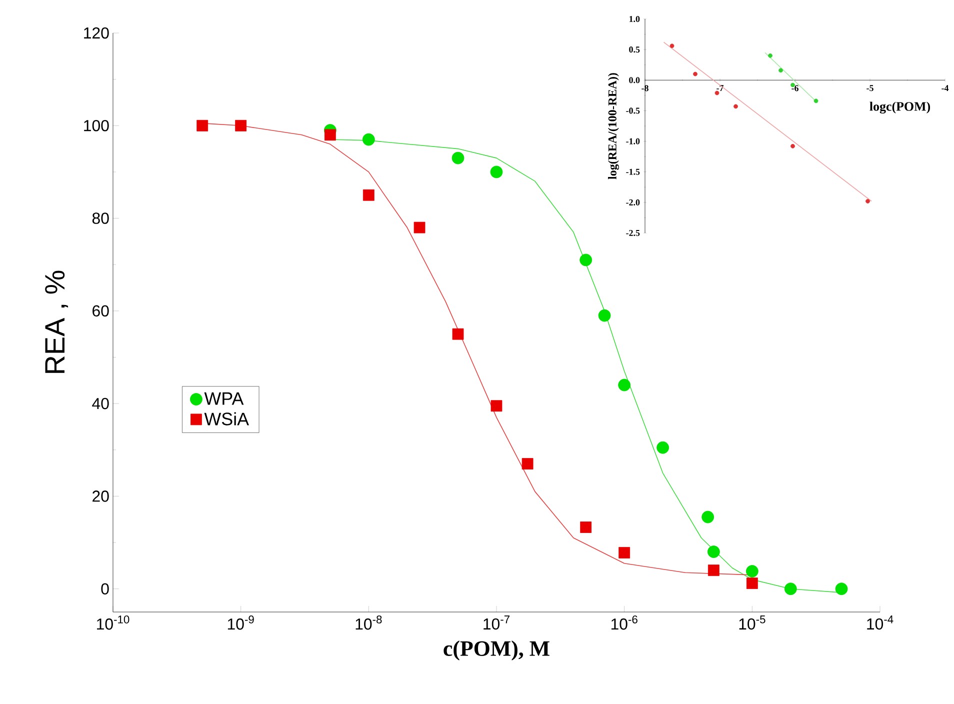  Describe the element at coordinates (100, 496) in the screenshot. I see `y-tick-label: 20` at that location.